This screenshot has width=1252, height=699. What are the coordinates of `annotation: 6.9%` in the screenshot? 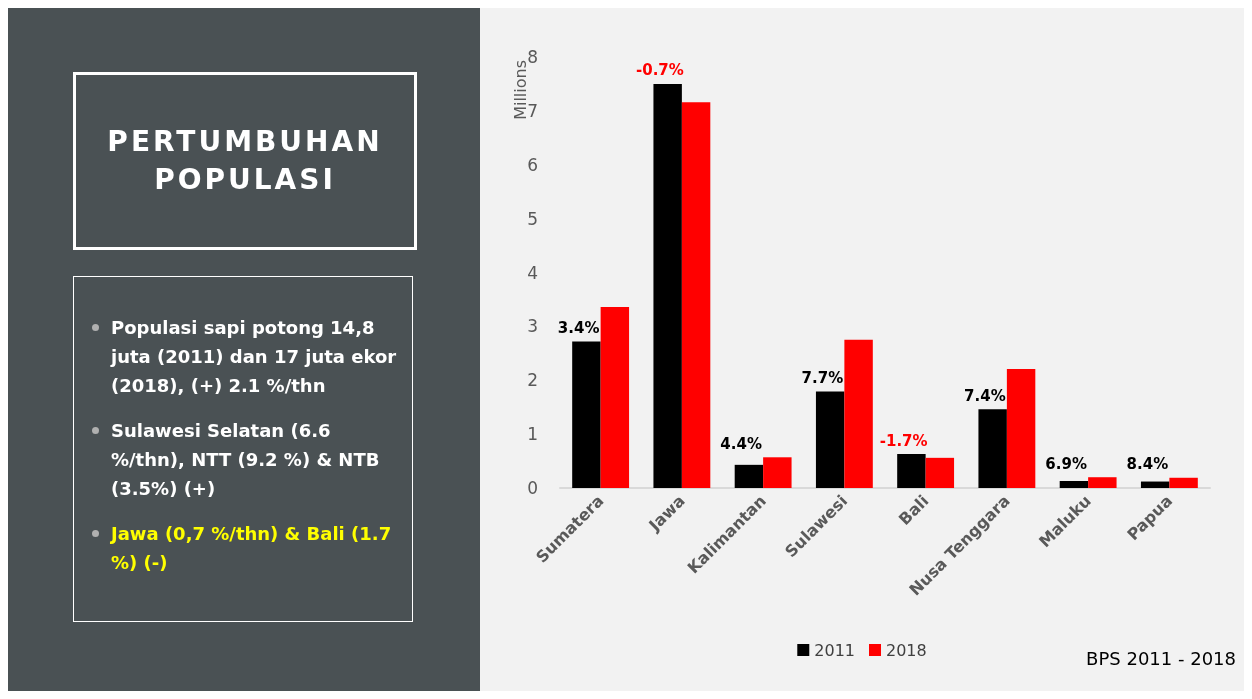 It's located at (1066, 463).